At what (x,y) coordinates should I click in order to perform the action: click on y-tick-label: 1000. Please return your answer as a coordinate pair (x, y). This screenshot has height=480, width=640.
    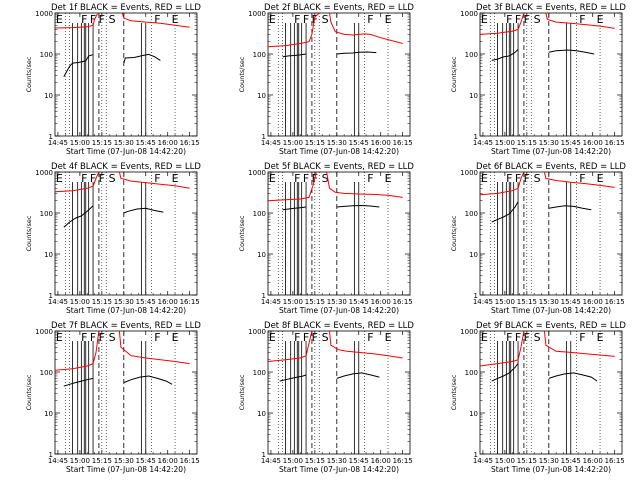
    Looking at the image, I should click on (44, 173).